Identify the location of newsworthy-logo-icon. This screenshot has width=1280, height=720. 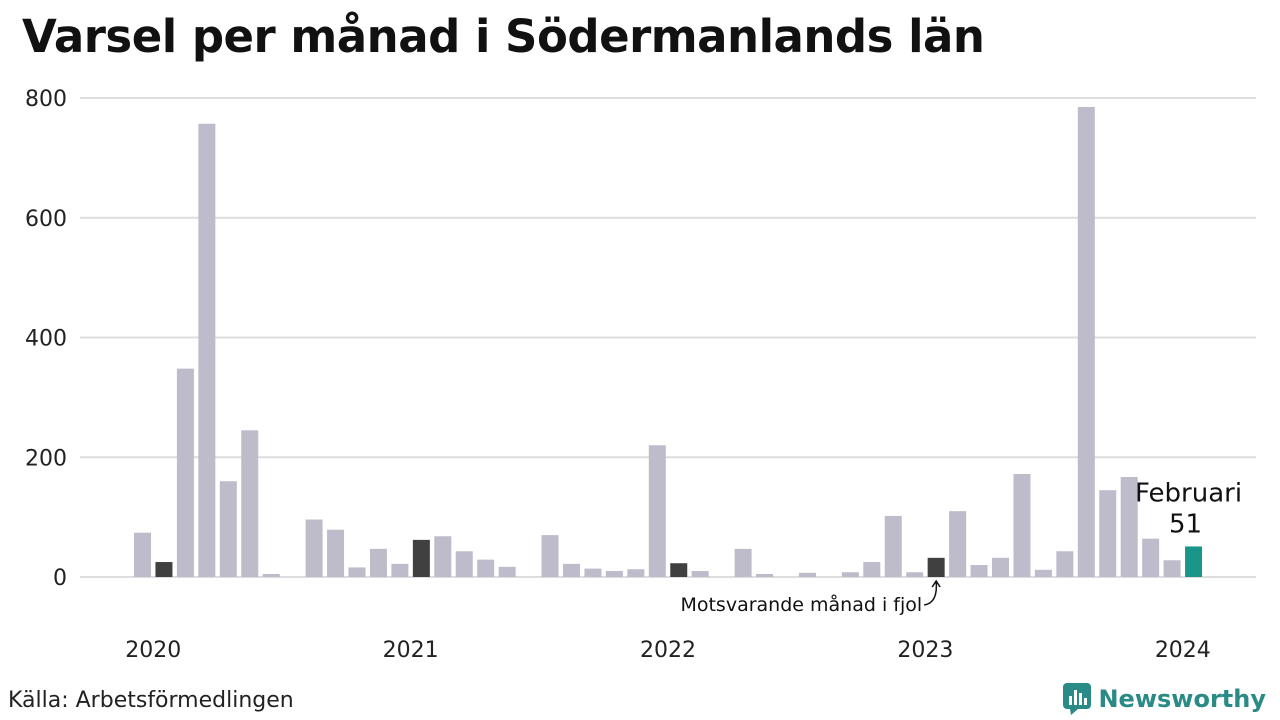
(1077, 699).